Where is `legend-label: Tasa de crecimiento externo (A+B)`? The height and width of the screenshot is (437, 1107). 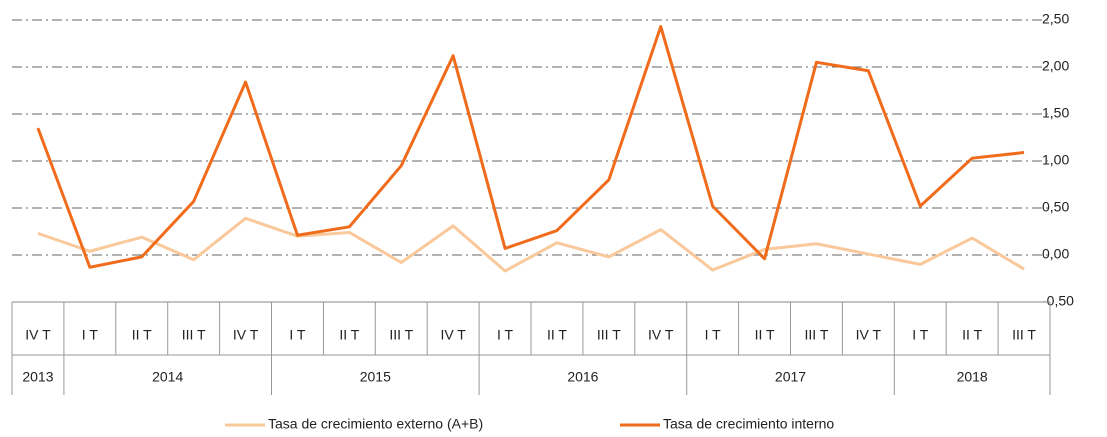 legend-label: Tasa de crecimiento externo (A+B) is located at coordinates (375, 424).